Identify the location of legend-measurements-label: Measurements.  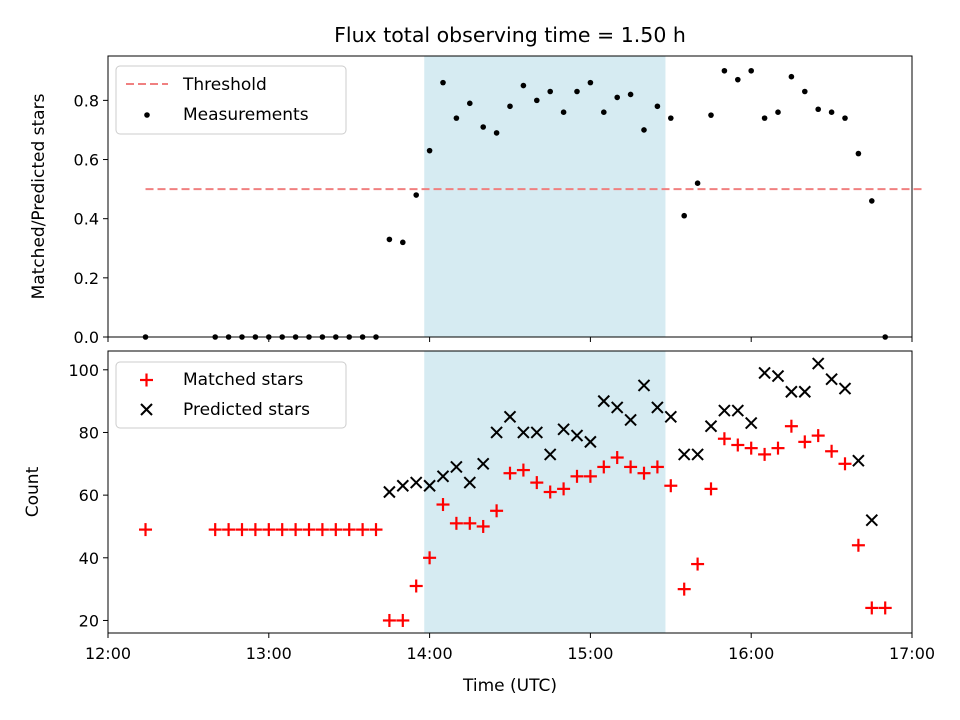
(246, 115).